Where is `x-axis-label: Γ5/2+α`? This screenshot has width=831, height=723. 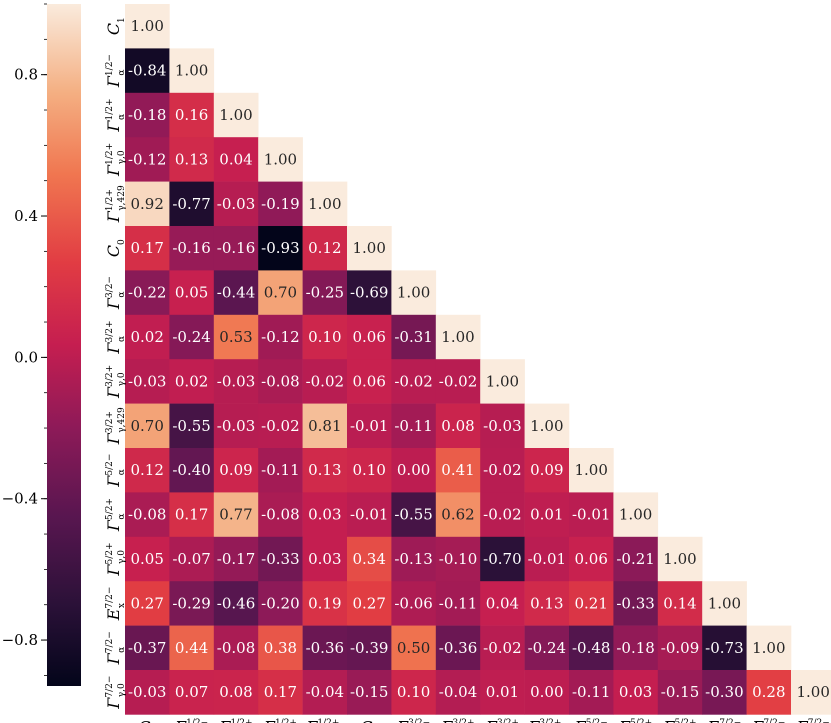
x-axis-label: Γ5/2+α is located at coordinates (635, 720).